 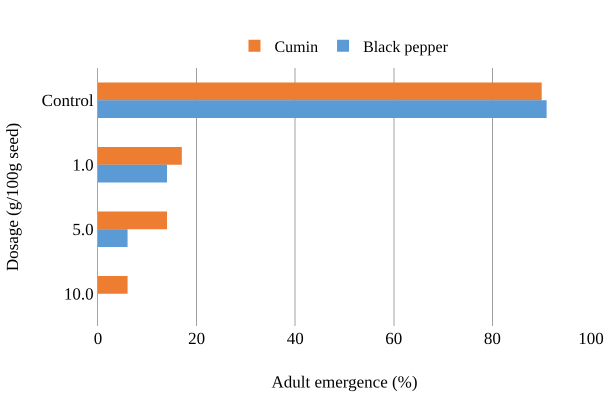 What do you see at coordinates (295, 338) in the screenshot?
I see `x-tick-label: 40` at bounding box center [295, 338].